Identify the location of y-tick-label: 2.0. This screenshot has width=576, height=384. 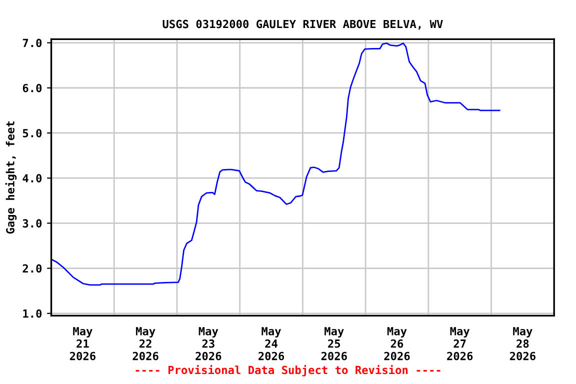
(32, 268).